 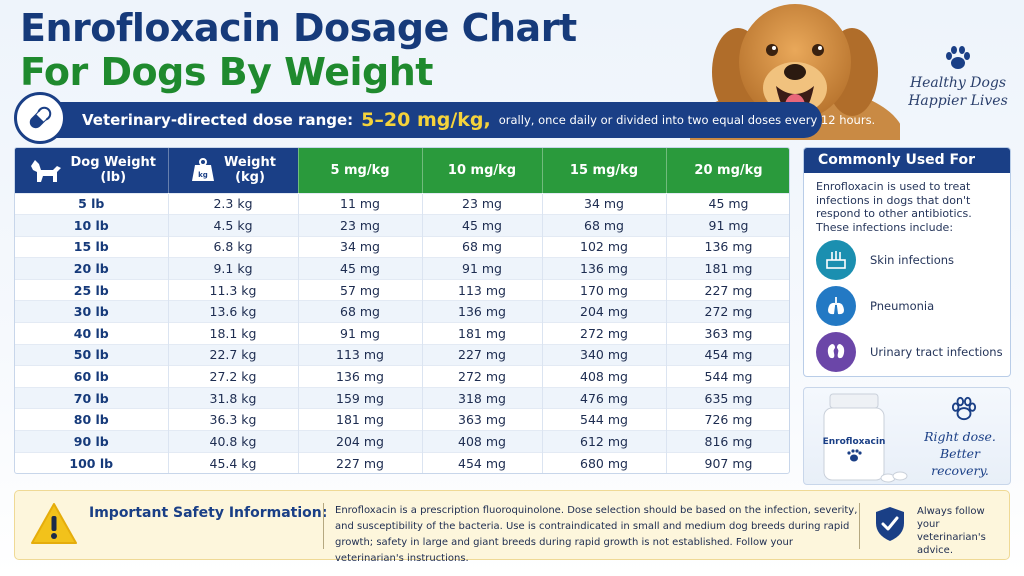 What do you see at coordinates (727, 311) in the screenshot?
I see `cell-dose-20: 272 mg` at bounding box center [727, 311].